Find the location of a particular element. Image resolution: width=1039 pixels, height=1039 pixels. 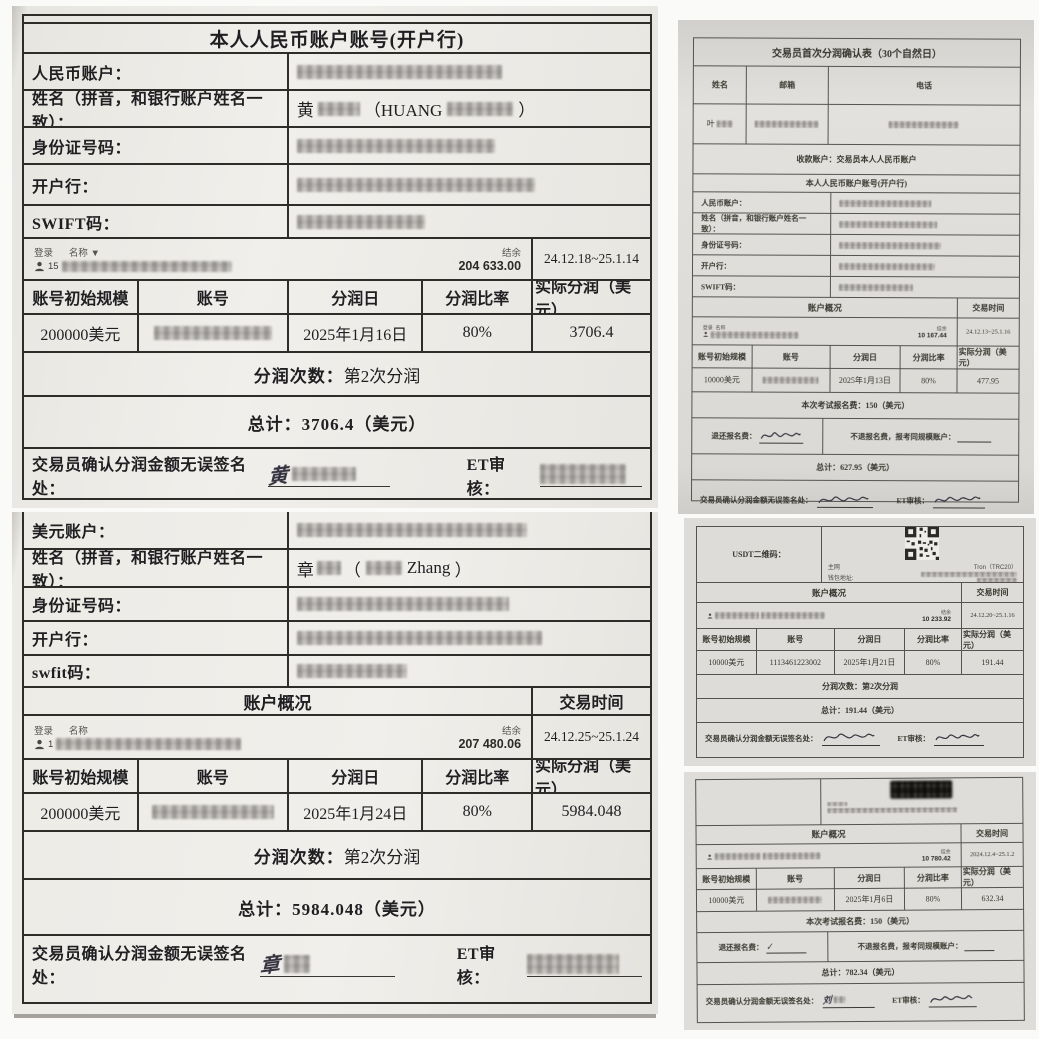

field-label: 开户行： is located at coordinates (65, 640).